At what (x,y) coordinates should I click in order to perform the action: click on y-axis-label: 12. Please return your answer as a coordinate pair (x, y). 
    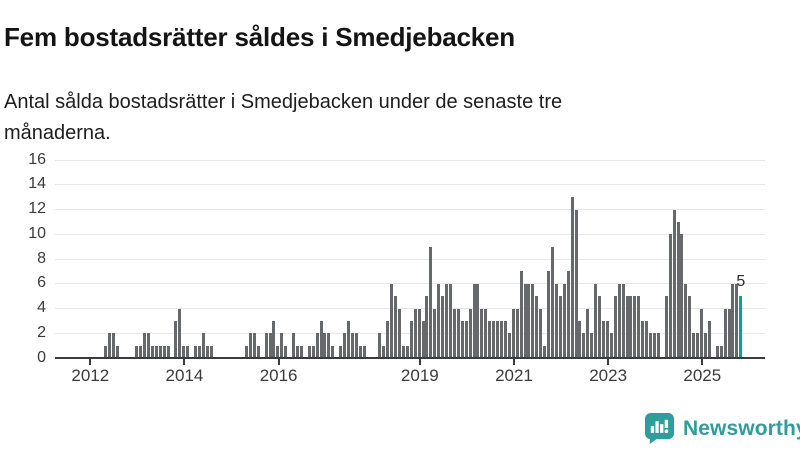
    Looking at the image, I should click on (37, 208).